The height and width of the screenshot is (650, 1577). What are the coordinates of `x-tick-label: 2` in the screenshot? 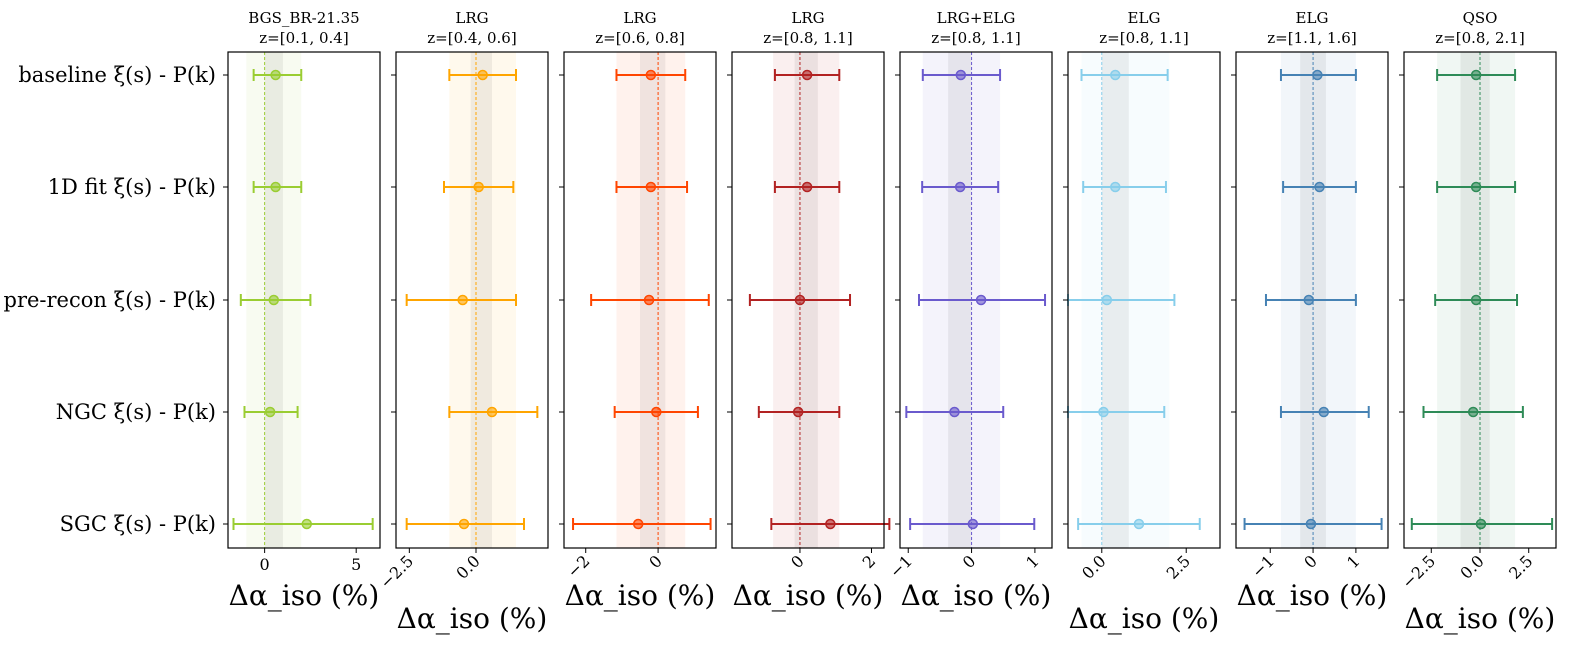 It's located at (869, 561).